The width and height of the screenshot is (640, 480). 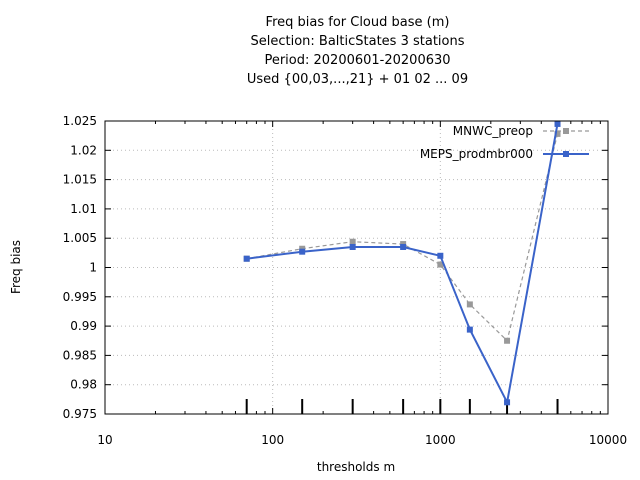 What do you see at coordinates (83, 209) in the screenshot?
I see `y-tick-label: 1.01` at bounding box center [83, 209].